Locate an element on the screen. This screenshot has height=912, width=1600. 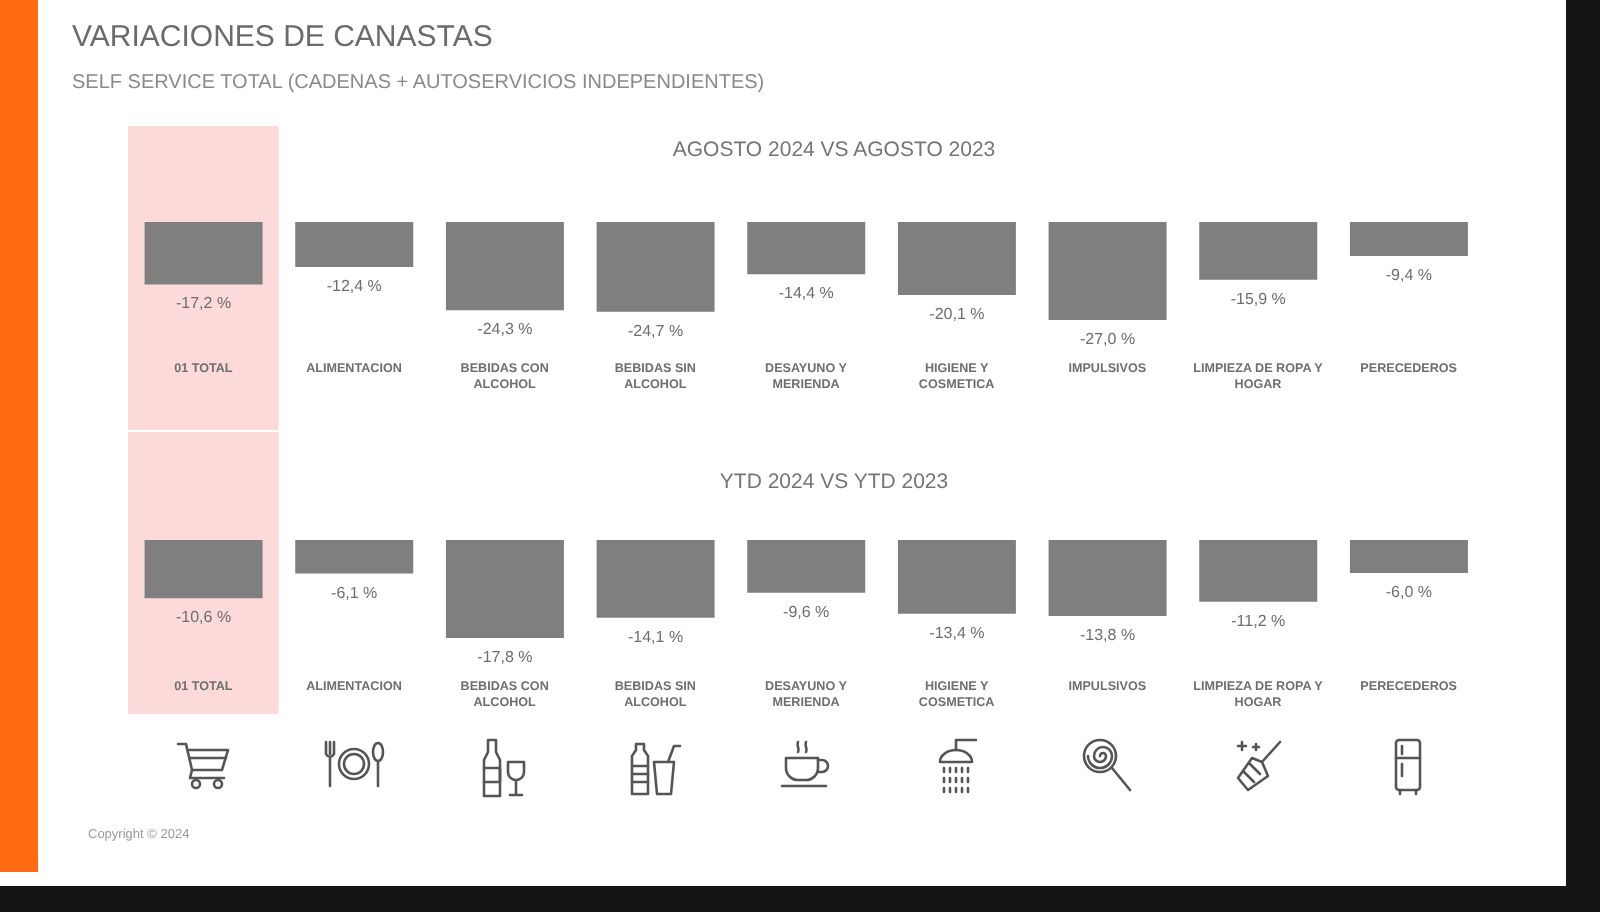
data-label: -10,6 % is located at coordinates (204, 617).